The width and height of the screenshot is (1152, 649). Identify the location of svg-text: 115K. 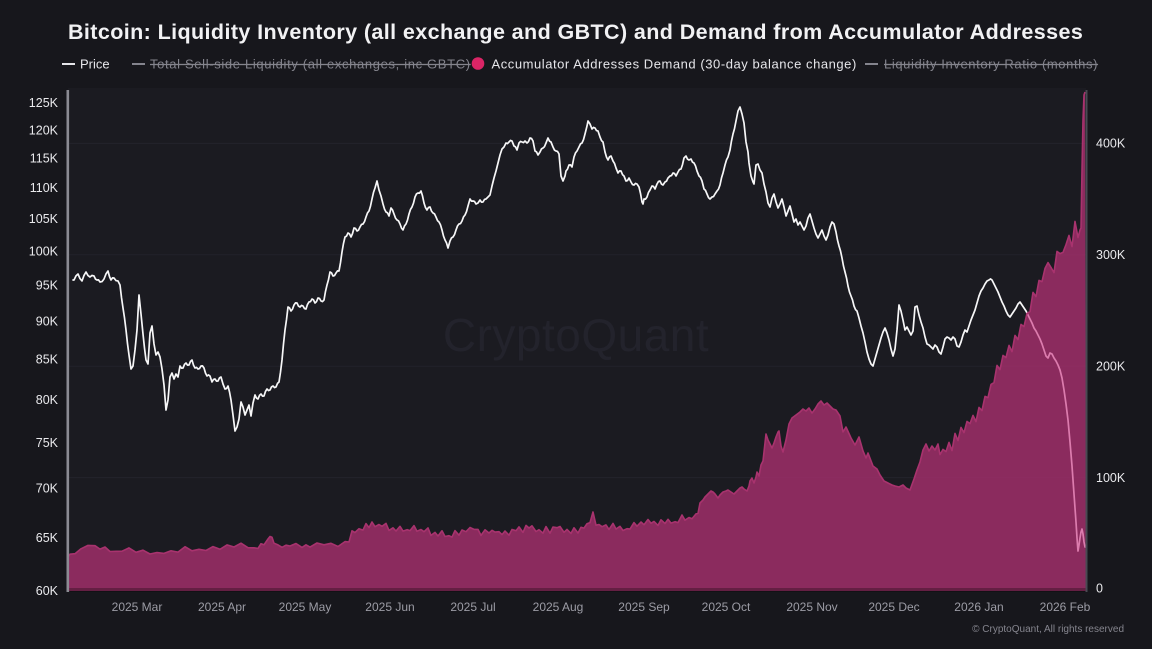
(44, 159).